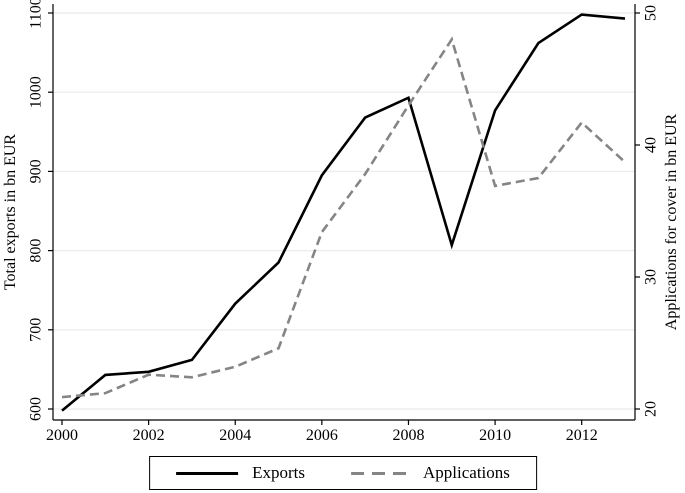 Image resolution: width=685 pixels, height=493 pixels. I want to click on legend-entry-applications: Applications, so click(430, 473).